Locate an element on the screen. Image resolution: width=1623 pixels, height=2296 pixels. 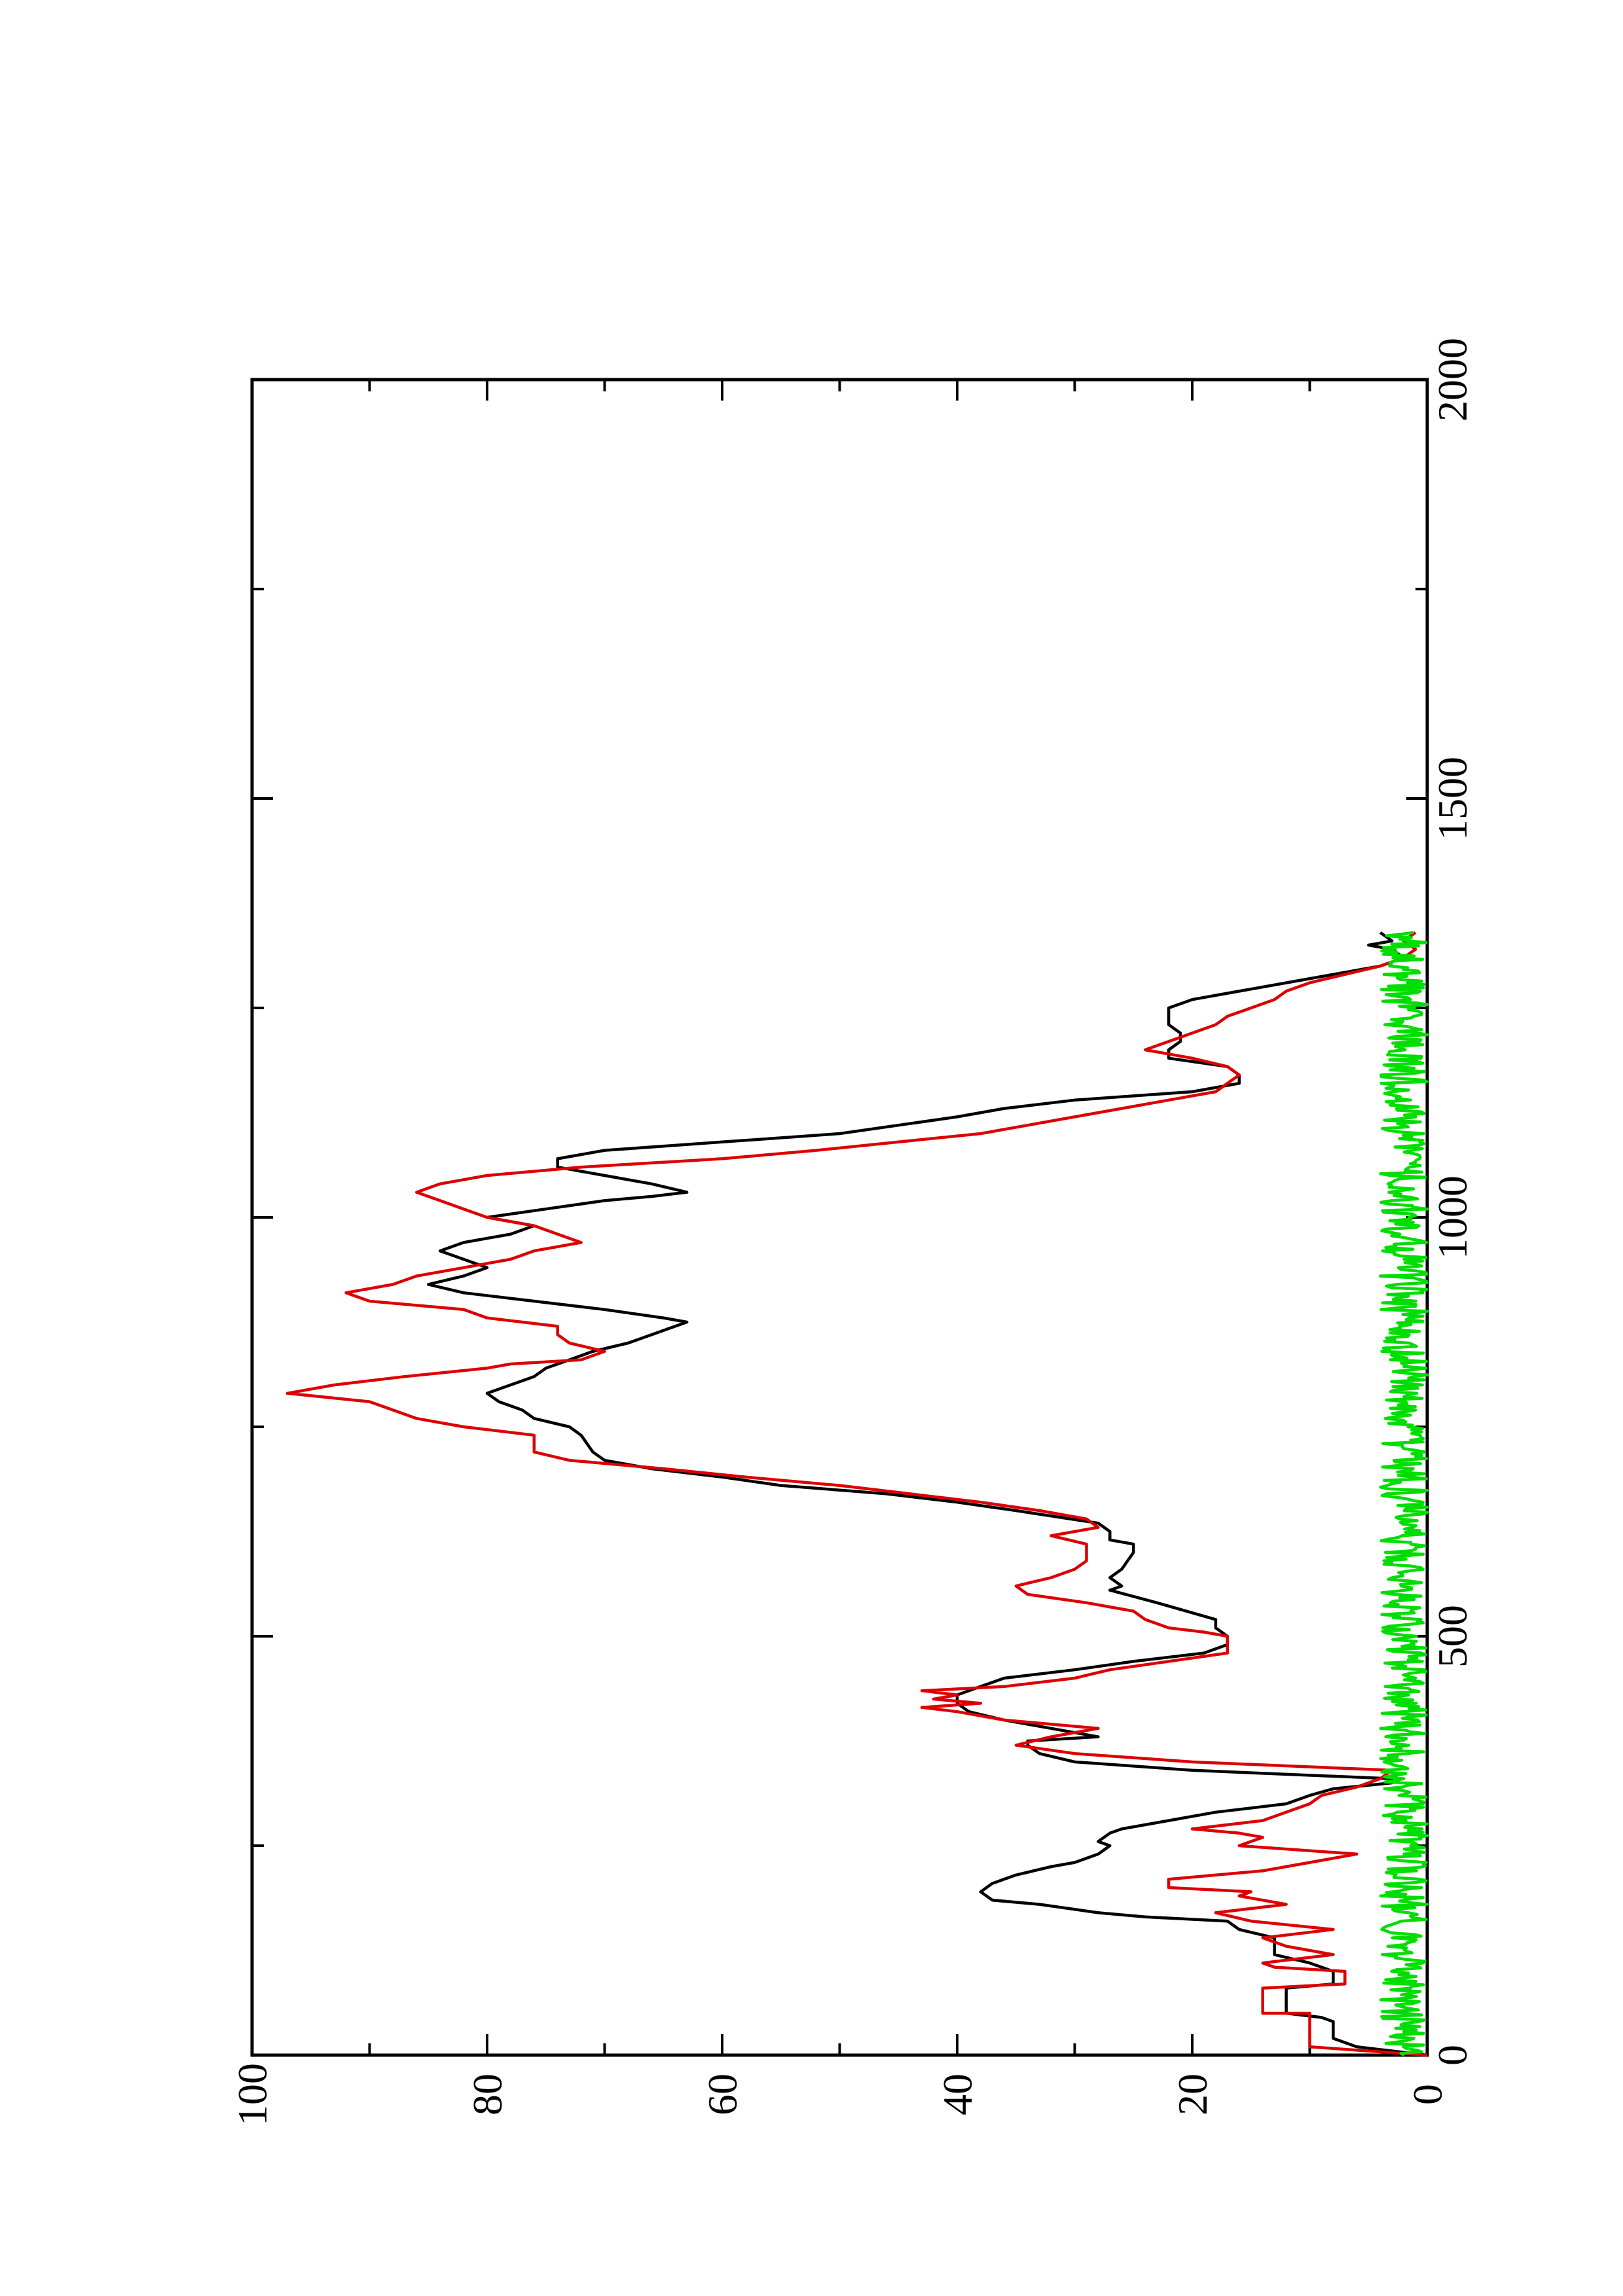
y-tick-label: 0 is located at coordinates (1427, 2094).